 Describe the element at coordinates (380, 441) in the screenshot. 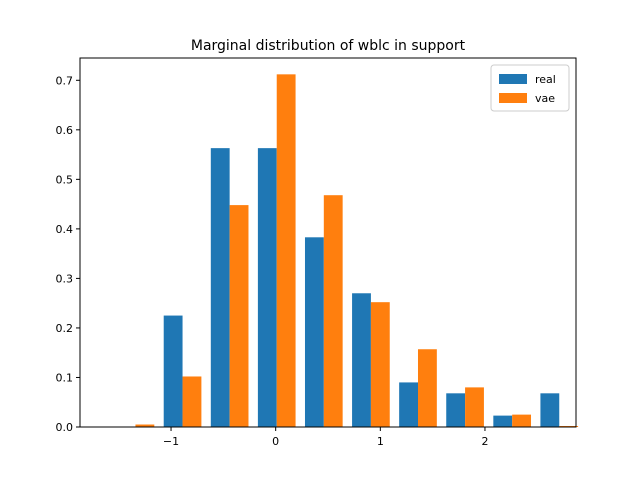

I see `x-tick-label: 1` at that location.